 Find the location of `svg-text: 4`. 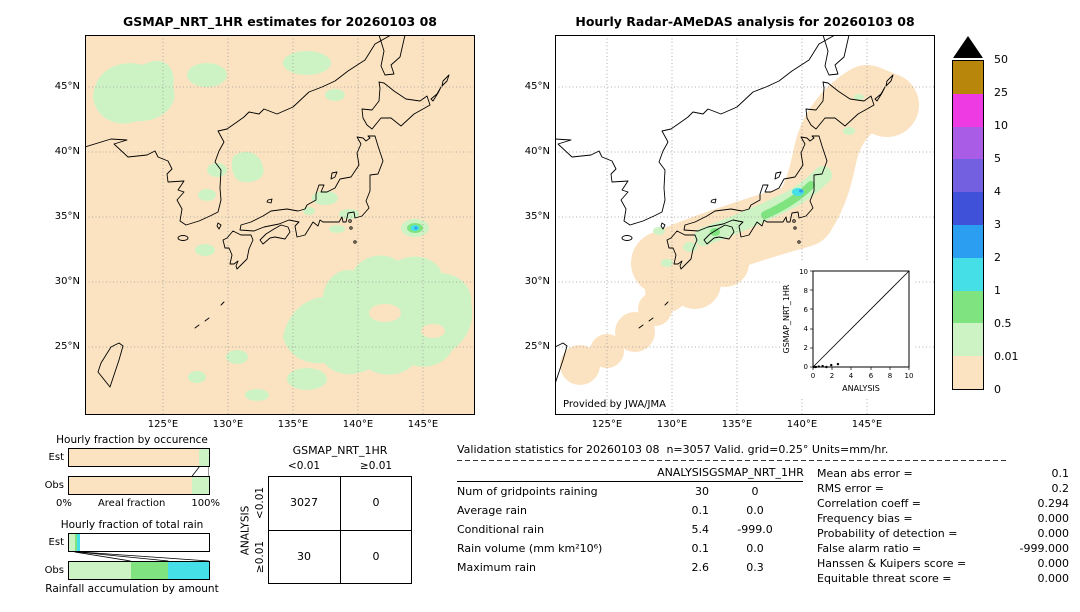

svg-text: 4 is located at coordinates (806, 329).